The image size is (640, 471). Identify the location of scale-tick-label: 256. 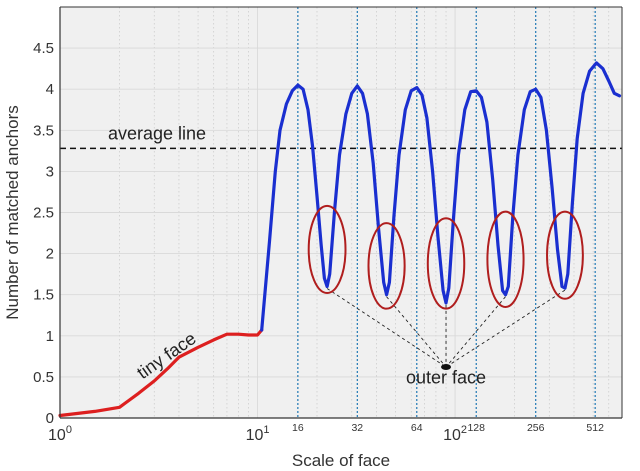
(536, 428).